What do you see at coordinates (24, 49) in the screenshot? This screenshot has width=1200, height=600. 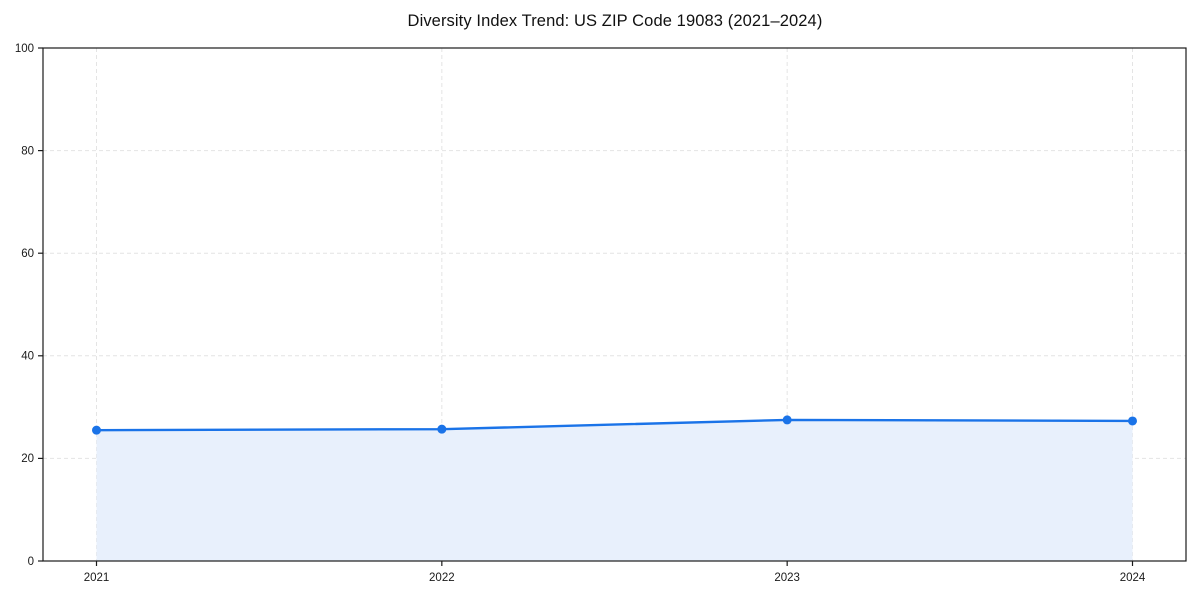 I see `y-tick-label-100: 100` at bounding box center [24, 49].